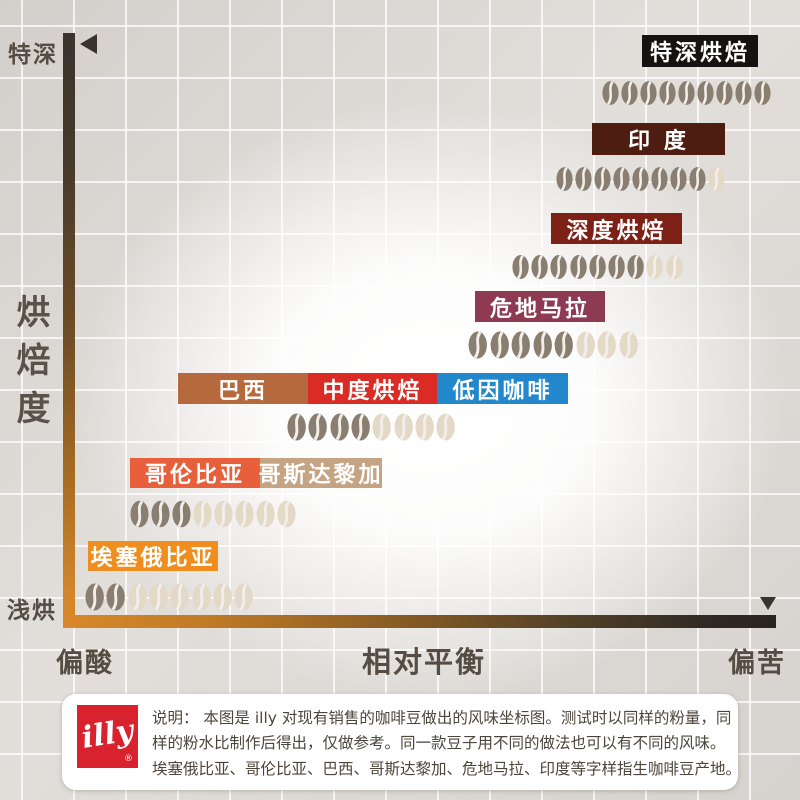 Image resolution: width=800 pixels, height=800 pixels. I want to click on label-box-row5-3: 低因咖啡, so click(502, 388).